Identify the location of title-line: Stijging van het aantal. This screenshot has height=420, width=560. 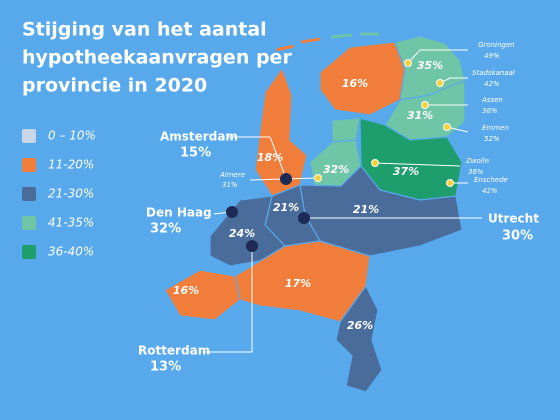
(144, 30).